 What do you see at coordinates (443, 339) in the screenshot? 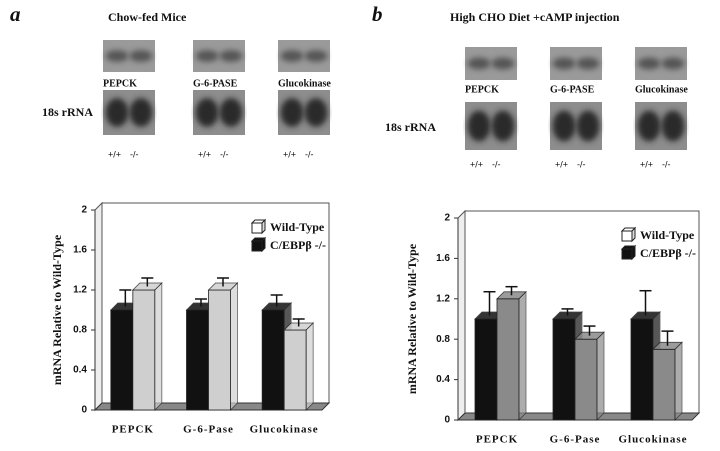
I see `y-tick-label: 0.8` at bounding box center [443, 339].